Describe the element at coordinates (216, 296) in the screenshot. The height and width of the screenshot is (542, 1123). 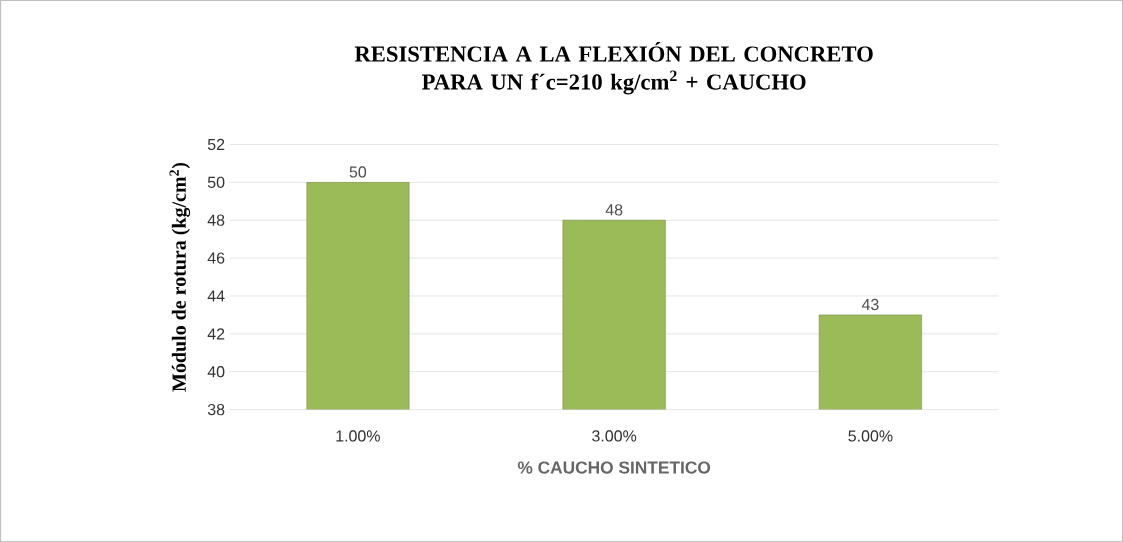
I see `y-tick-label: 44` at that location.